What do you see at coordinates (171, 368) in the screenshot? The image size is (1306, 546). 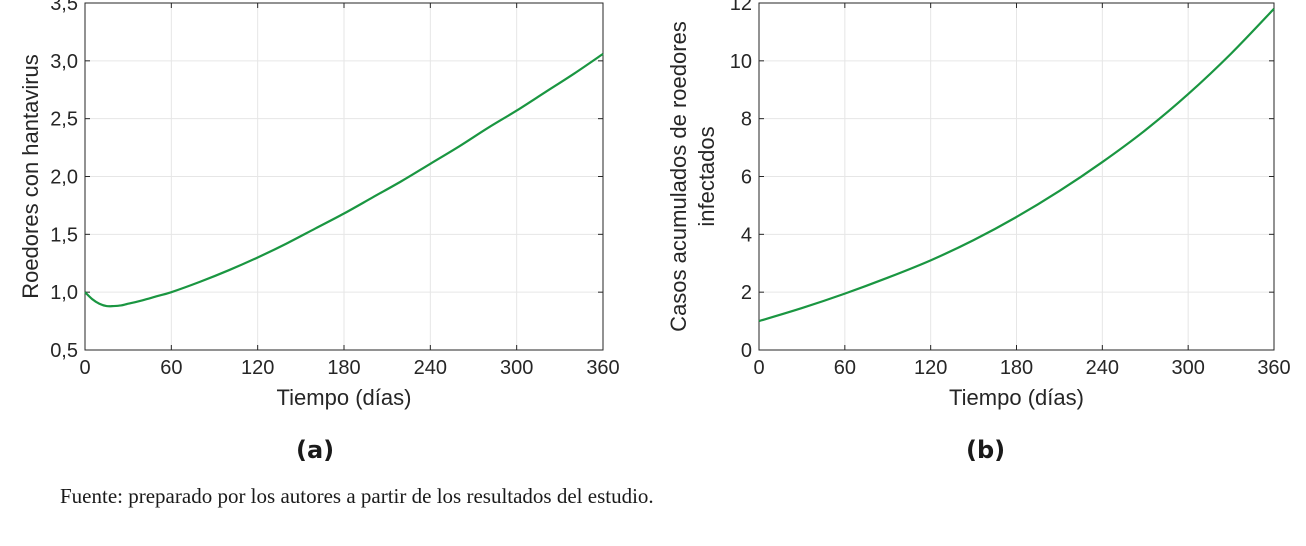 I see `chart-a-xtick-label-1: 60` at bounding box center [171, 368].